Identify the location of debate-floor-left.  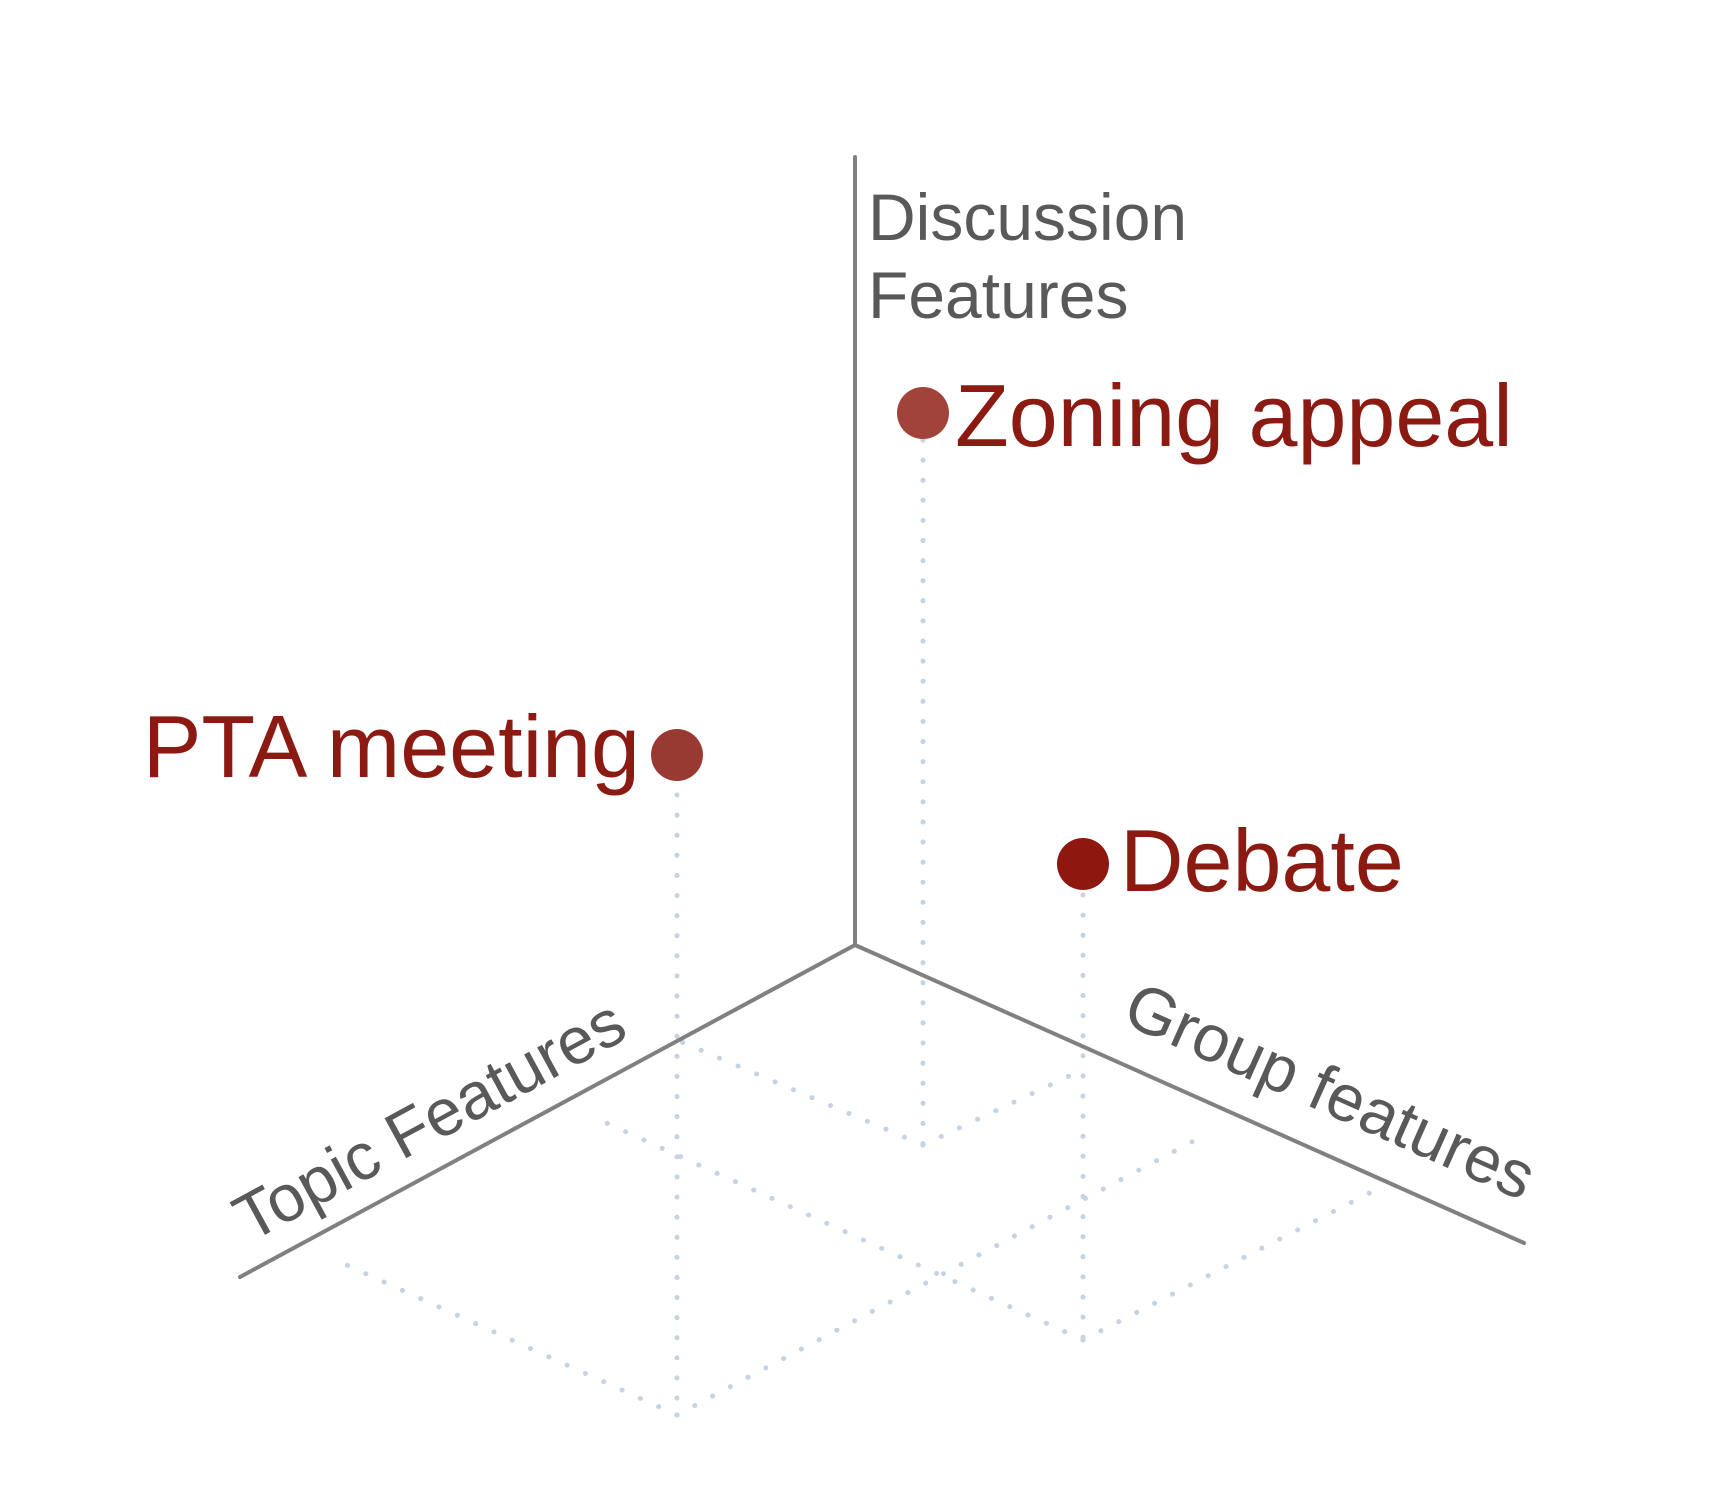
(841, 1230).